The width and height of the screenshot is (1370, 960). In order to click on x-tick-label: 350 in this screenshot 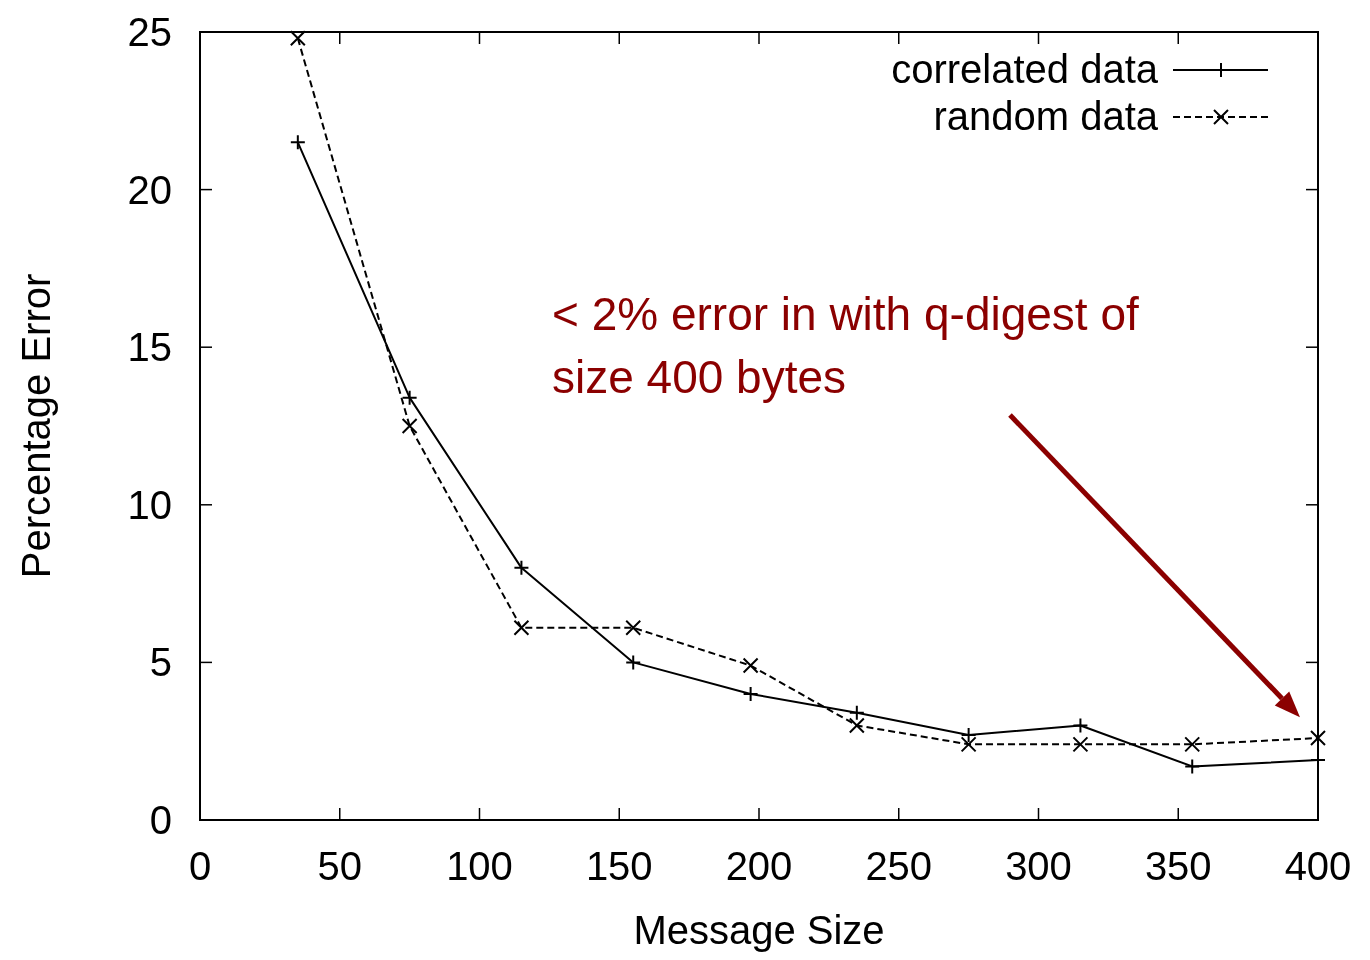, I will do `click(1178, 866)`.